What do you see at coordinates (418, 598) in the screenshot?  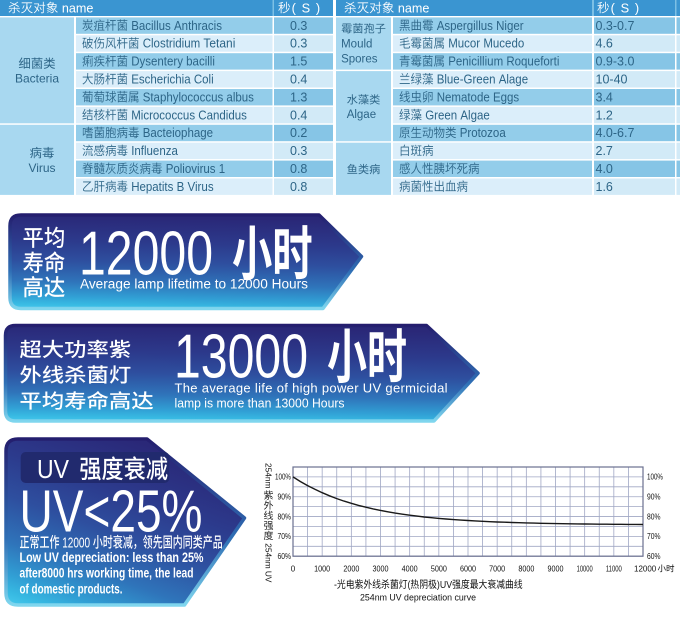 I see `svg-text: 254nm UV depreciation curve` at bounding box center [418, 598].